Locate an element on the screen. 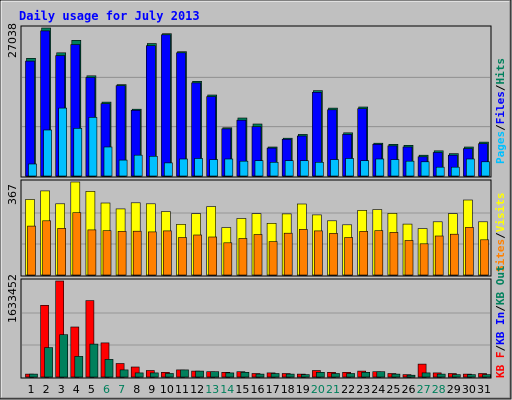 The image size is (512, 400). day-label: 3 is located at coordinates (61, 389).